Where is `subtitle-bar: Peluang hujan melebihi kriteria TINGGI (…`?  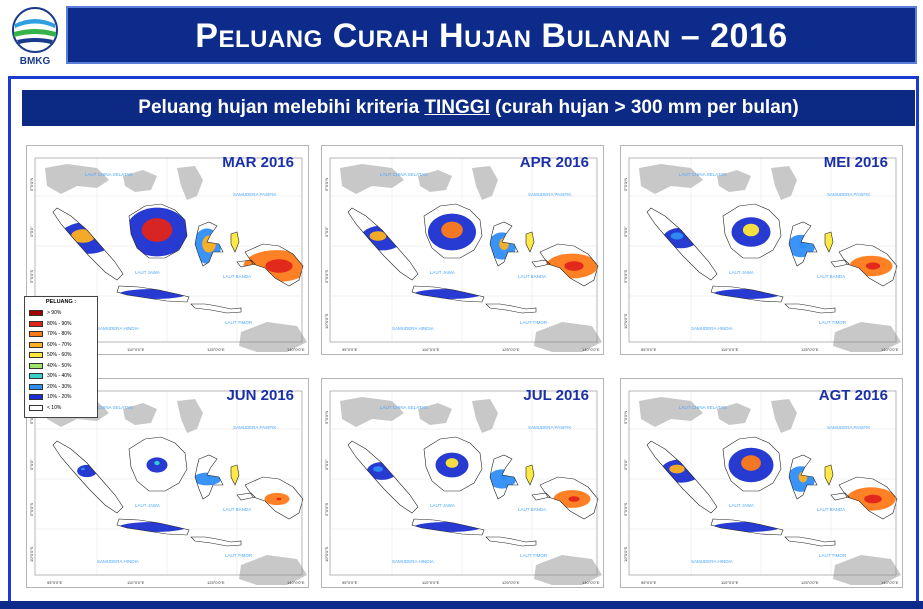 subtitle-bar: Peluang hujan melebihi kriteria TINGGI (… is located at coordinates (468, 108).